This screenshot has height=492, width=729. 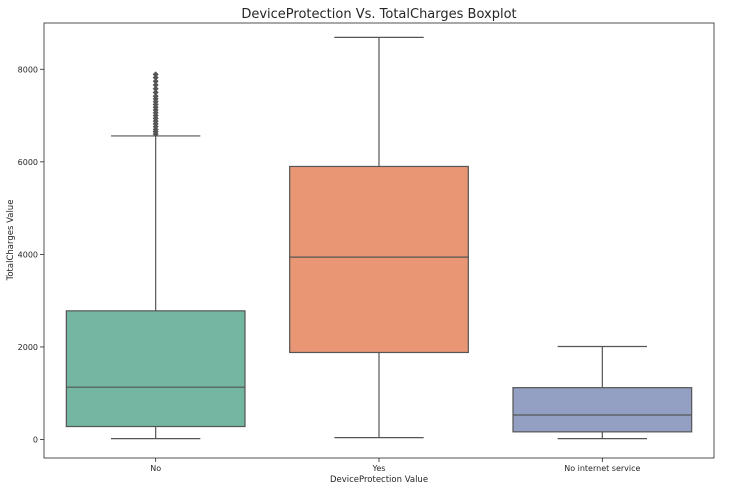 What do you see at coordinates (35, 439) in the screenshot?
I see `y-tick-label: 0` at bounding box center [35, 439].